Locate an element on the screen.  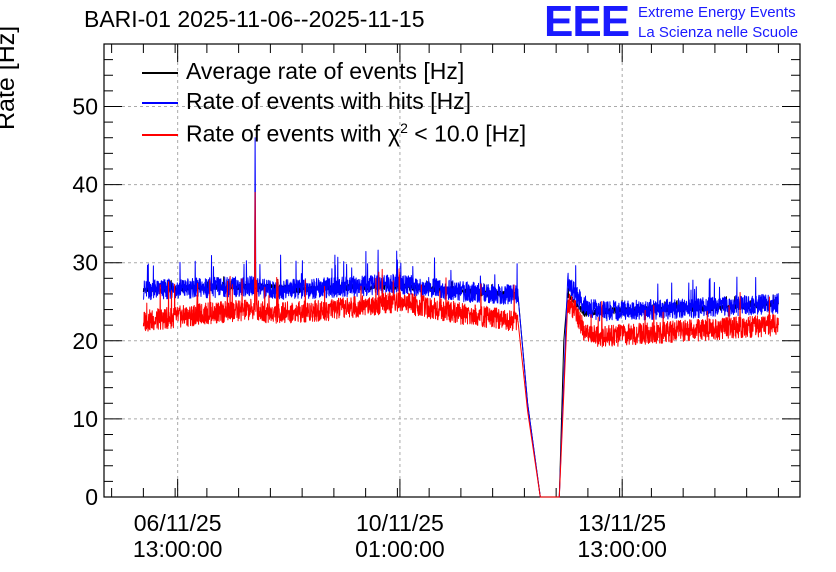
legend-label-chi2: Rate of events with χ2 < 10.0 [Hz] is located at coordinates (356, 134).